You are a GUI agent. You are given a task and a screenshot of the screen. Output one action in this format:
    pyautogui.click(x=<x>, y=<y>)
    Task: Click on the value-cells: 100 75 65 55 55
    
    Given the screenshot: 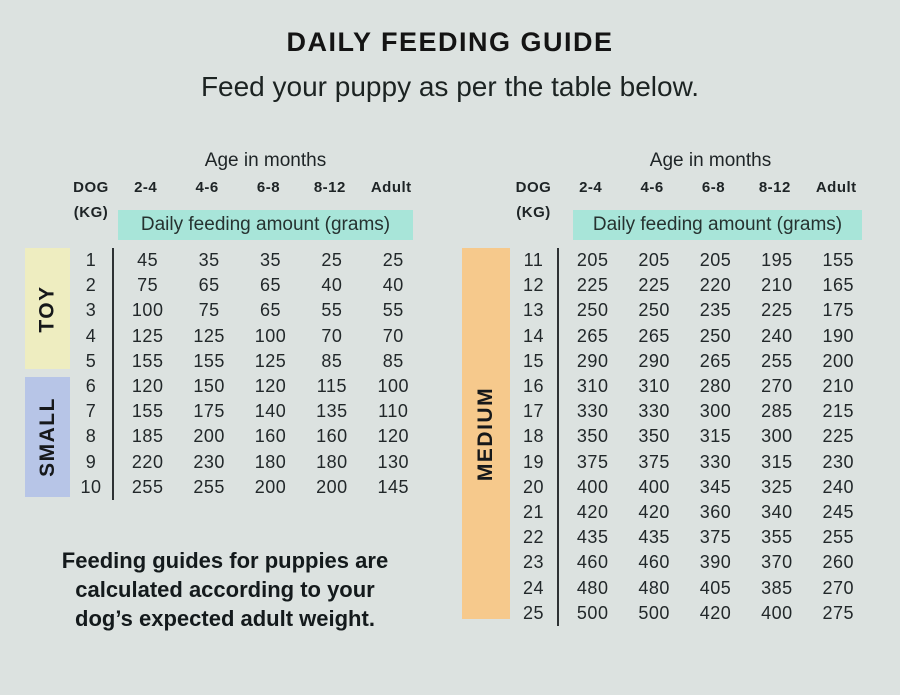 What is the action you would take?
    pyautogui.click(x=268, y=311)
    